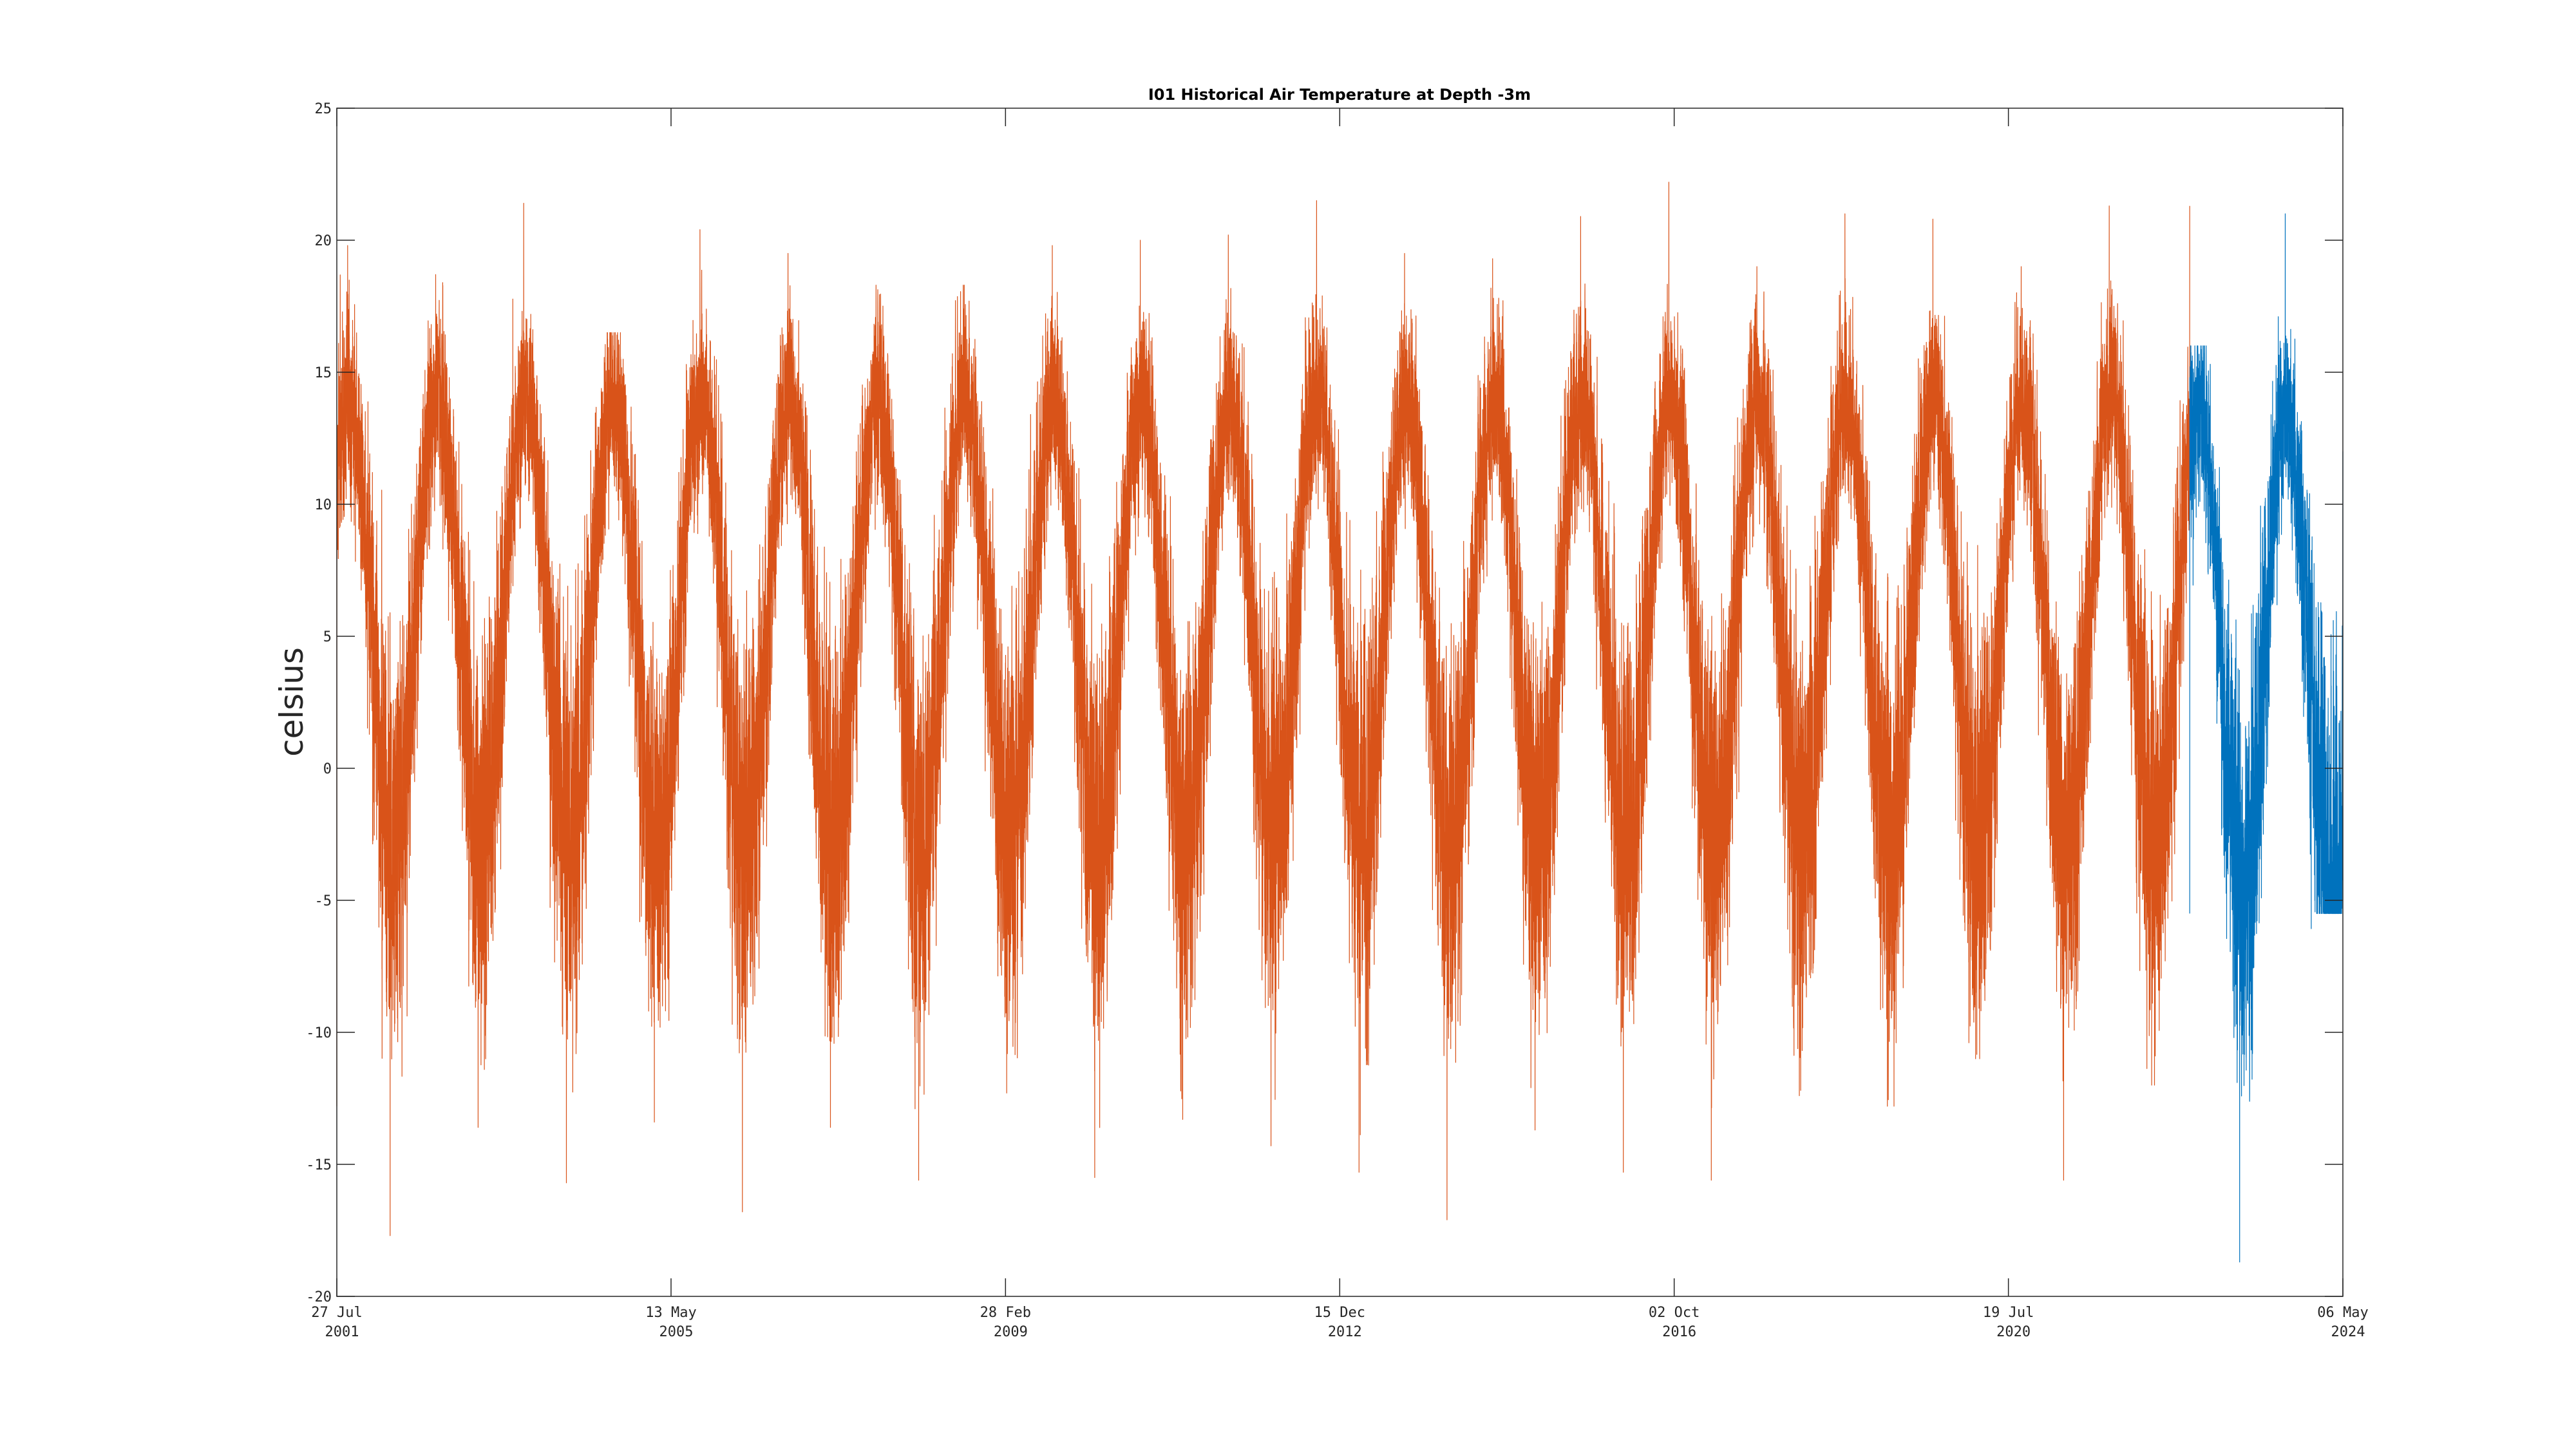  What do you see at coordinates (676, 1332) in the screenshot?
I see `x-tick-label-year: 2005` at bounding box center [676, 1332].